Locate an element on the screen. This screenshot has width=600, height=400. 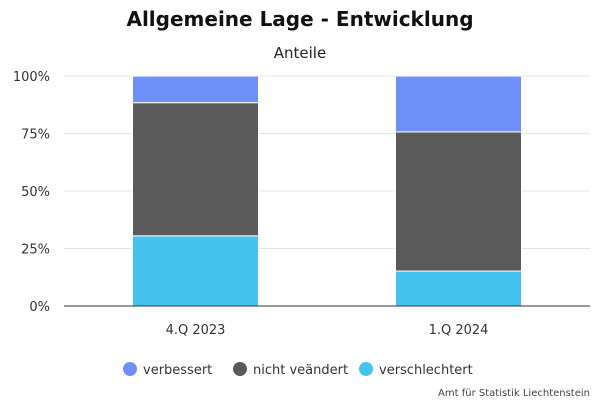
y-tick-label: 50% is located at coordinates (35, 192).